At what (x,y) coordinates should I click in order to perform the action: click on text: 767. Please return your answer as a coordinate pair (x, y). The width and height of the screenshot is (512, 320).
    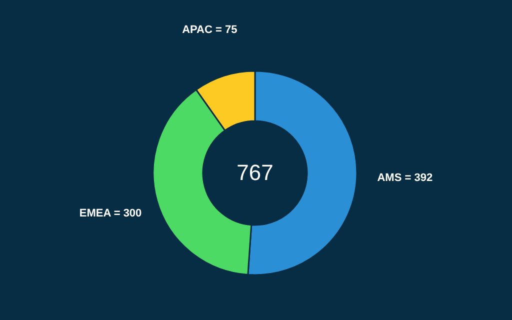
    Looking at the image, I should click on (255, 172).